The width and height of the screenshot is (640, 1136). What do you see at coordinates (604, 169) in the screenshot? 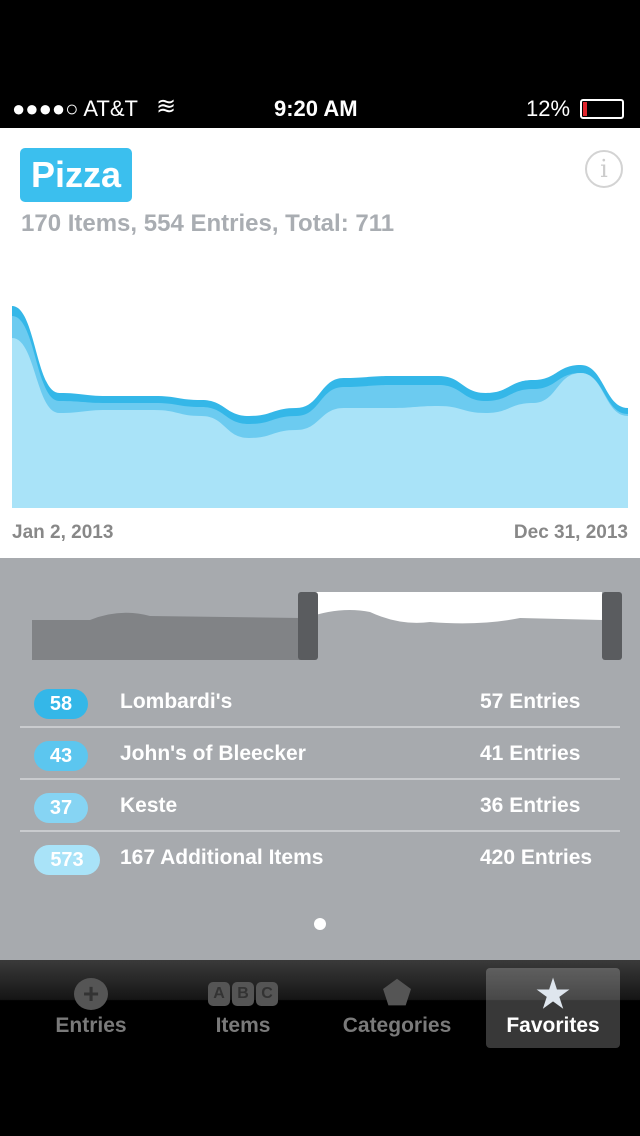
I see `info-icon: i` at bounding box center [604, 169].